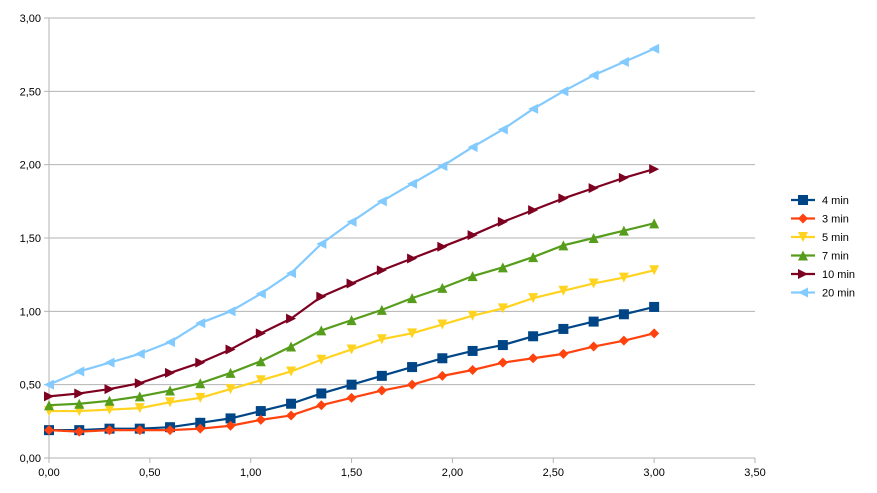 The image size is (877, 493). What do you see at coordinates (553, 473) in the screenshot?
I see `x-tick-label: 2,50` at bounding box center [553, 473].